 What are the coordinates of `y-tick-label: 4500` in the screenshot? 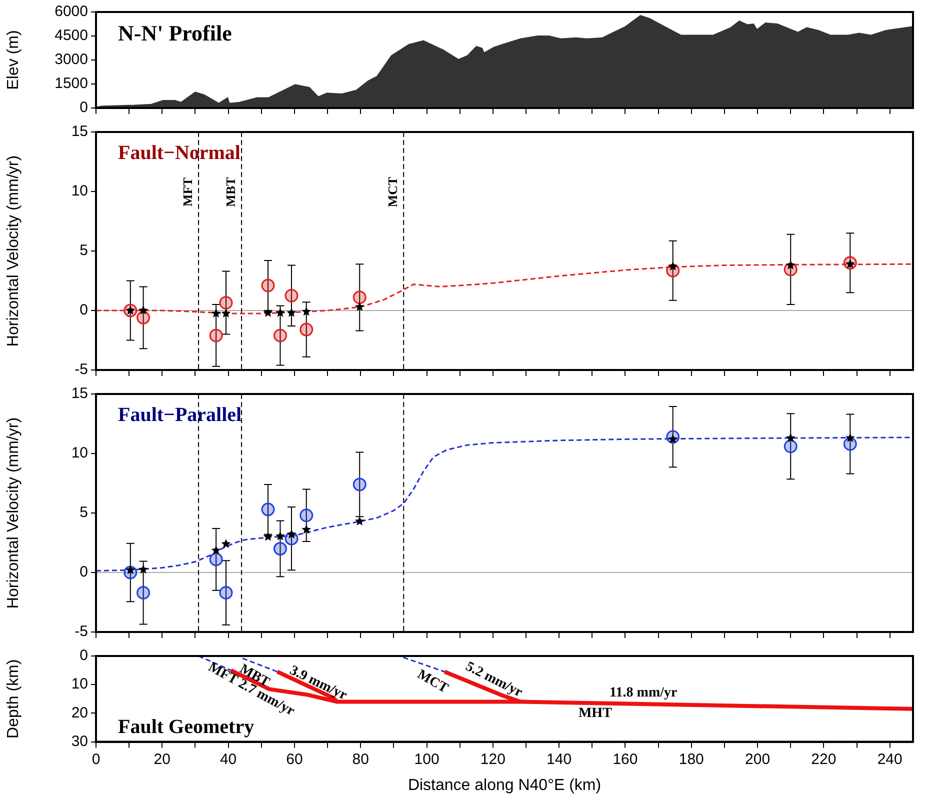 It's located at (71, 35).